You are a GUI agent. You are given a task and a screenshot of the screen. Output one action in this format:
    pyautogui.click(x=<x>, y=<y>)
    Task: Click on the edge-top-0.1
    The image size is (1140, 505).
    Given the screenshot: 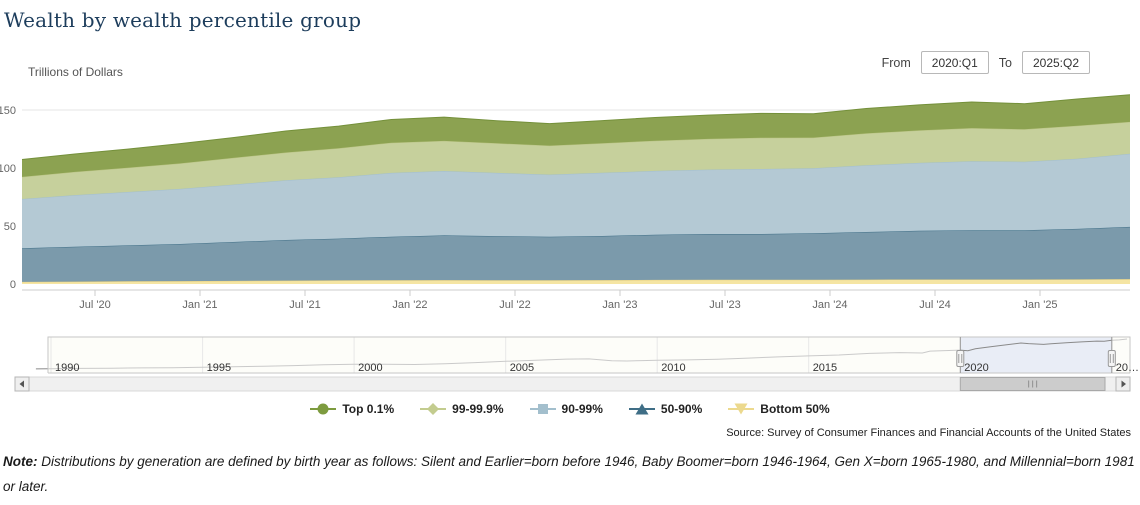 What is the action you would take?
    pyautogui.click(x=576, y=127)
    